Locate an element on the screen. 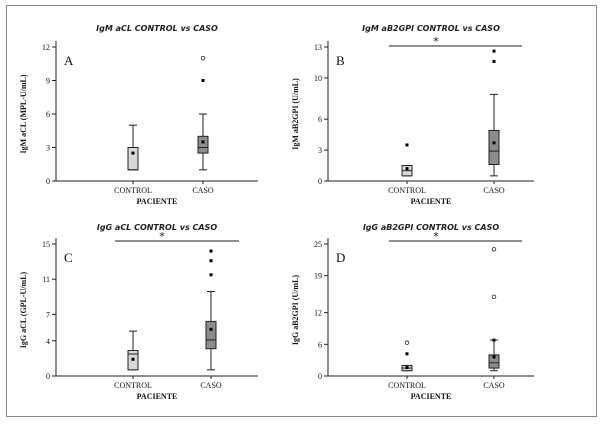  panel-letter: B is located at coordinates (340, 60).